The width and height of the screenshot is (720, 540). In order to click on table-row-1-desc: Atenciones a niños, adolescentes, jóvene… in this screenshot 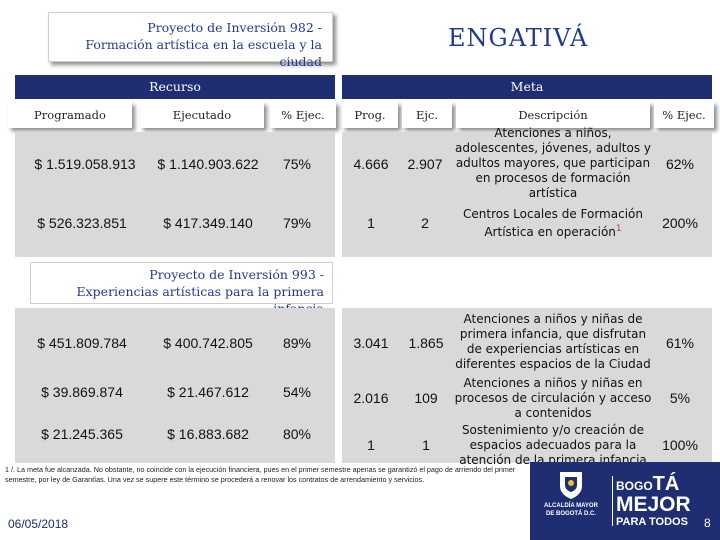, I will do `click(553, 162)`.